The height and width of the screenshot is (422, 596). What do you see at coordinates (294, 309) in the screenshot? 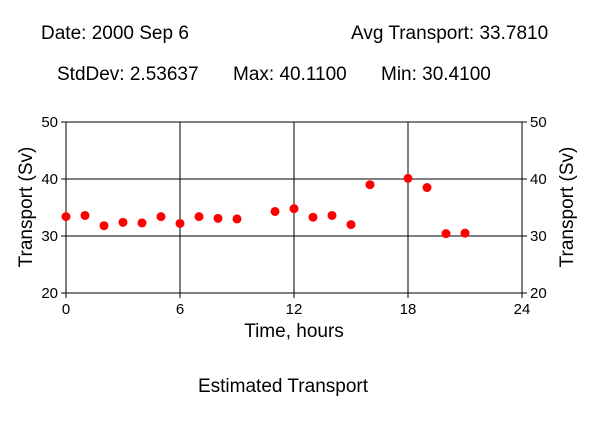
I see `x-tick-label: 12` at bounding box center [294, 309].